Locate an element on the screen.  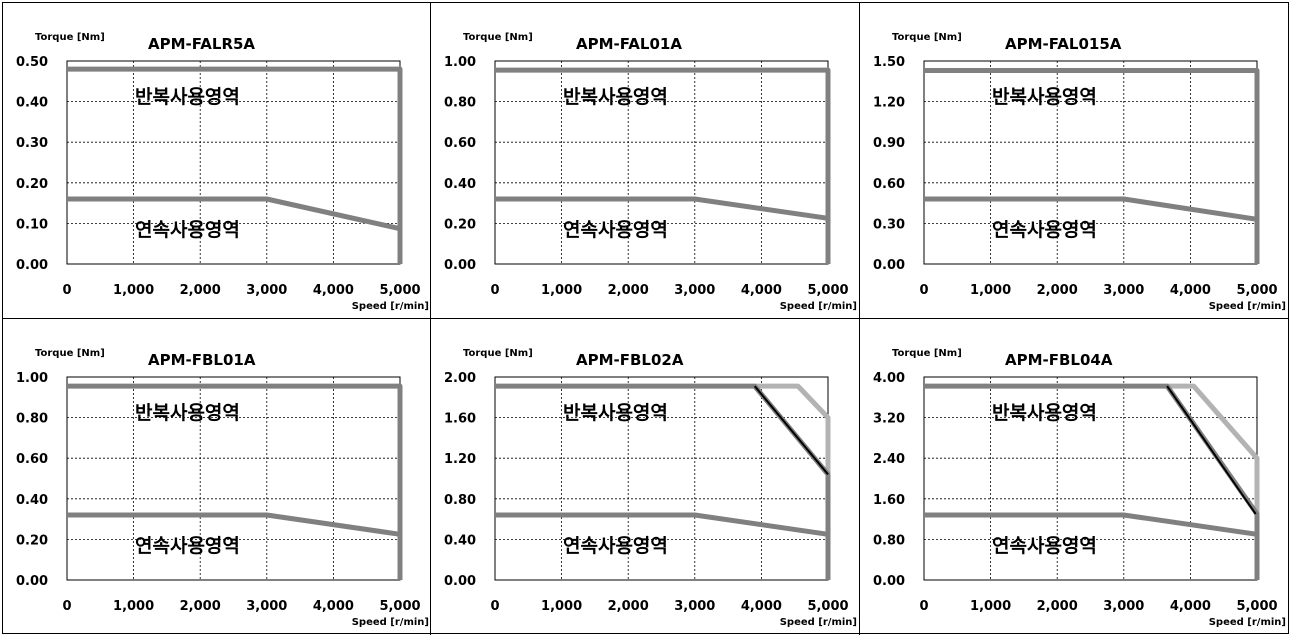
y-tick-label: 2.40 is located at coordinates (889, 459).